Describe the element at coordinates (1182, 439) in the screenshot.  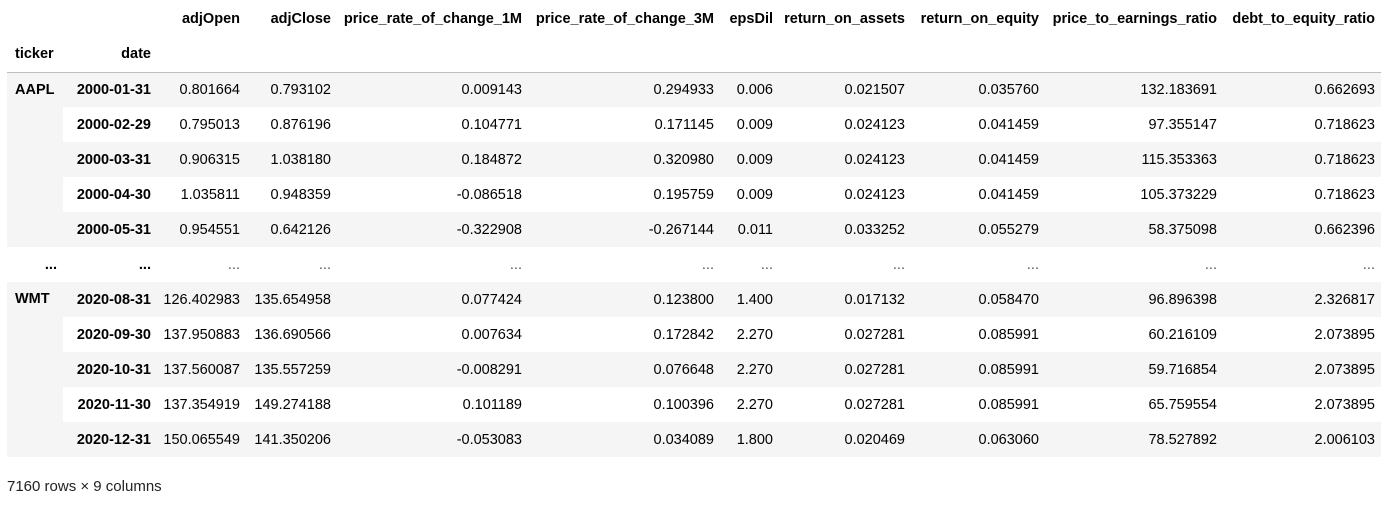
I see `table-cell: 78.527892` at that location.